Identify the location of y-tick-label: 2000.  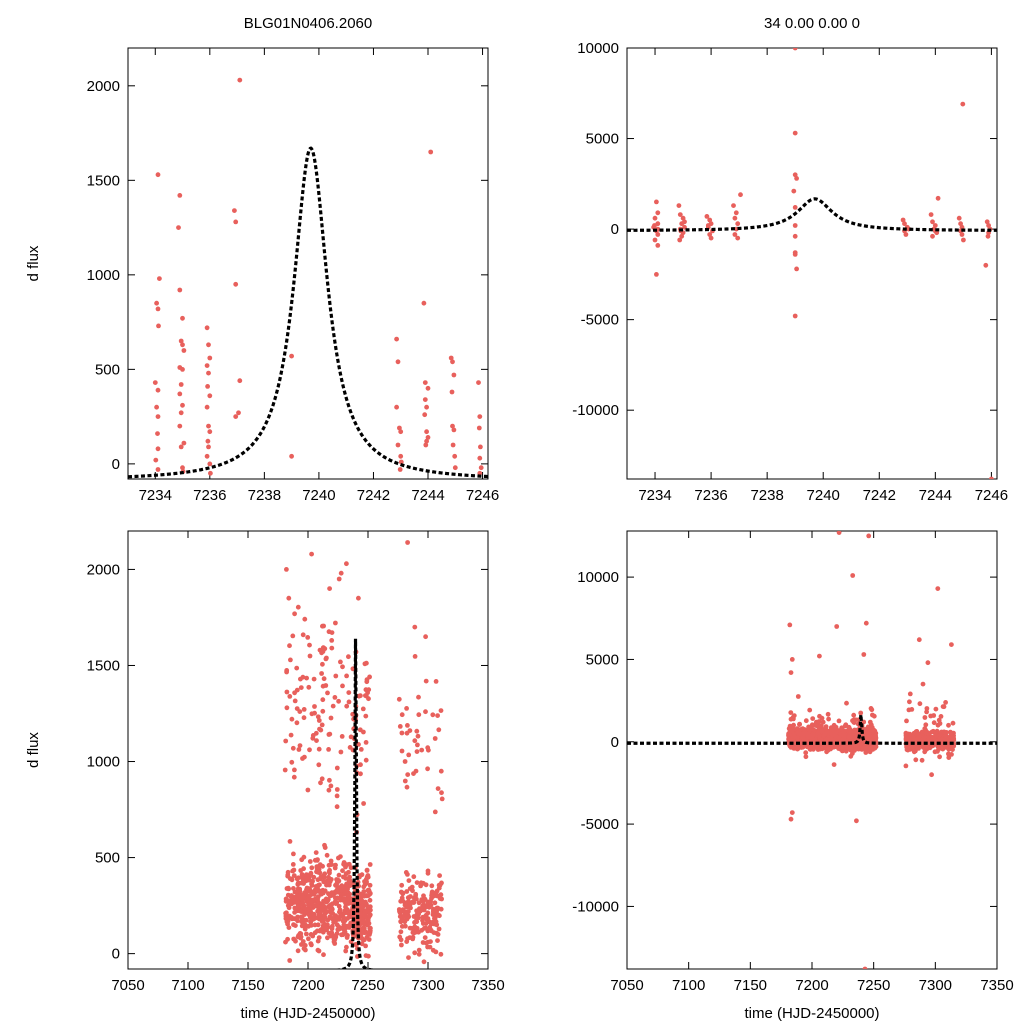
(103, 86).